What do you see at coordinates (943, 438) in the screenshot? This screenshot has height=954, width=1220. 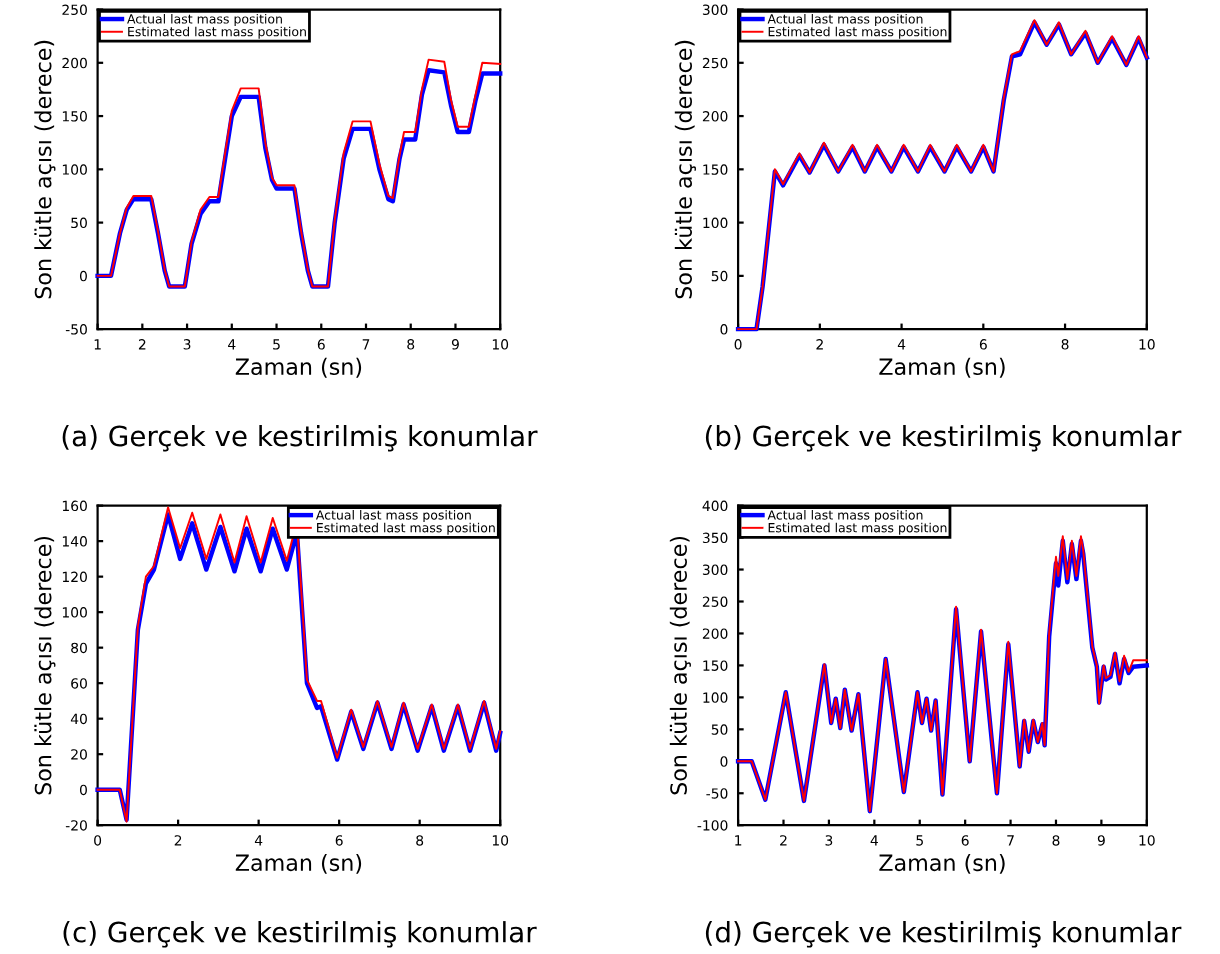 I see `text: (b) Gerçek ve kestirilmiş konumlar` at bounding box center [943, 438].